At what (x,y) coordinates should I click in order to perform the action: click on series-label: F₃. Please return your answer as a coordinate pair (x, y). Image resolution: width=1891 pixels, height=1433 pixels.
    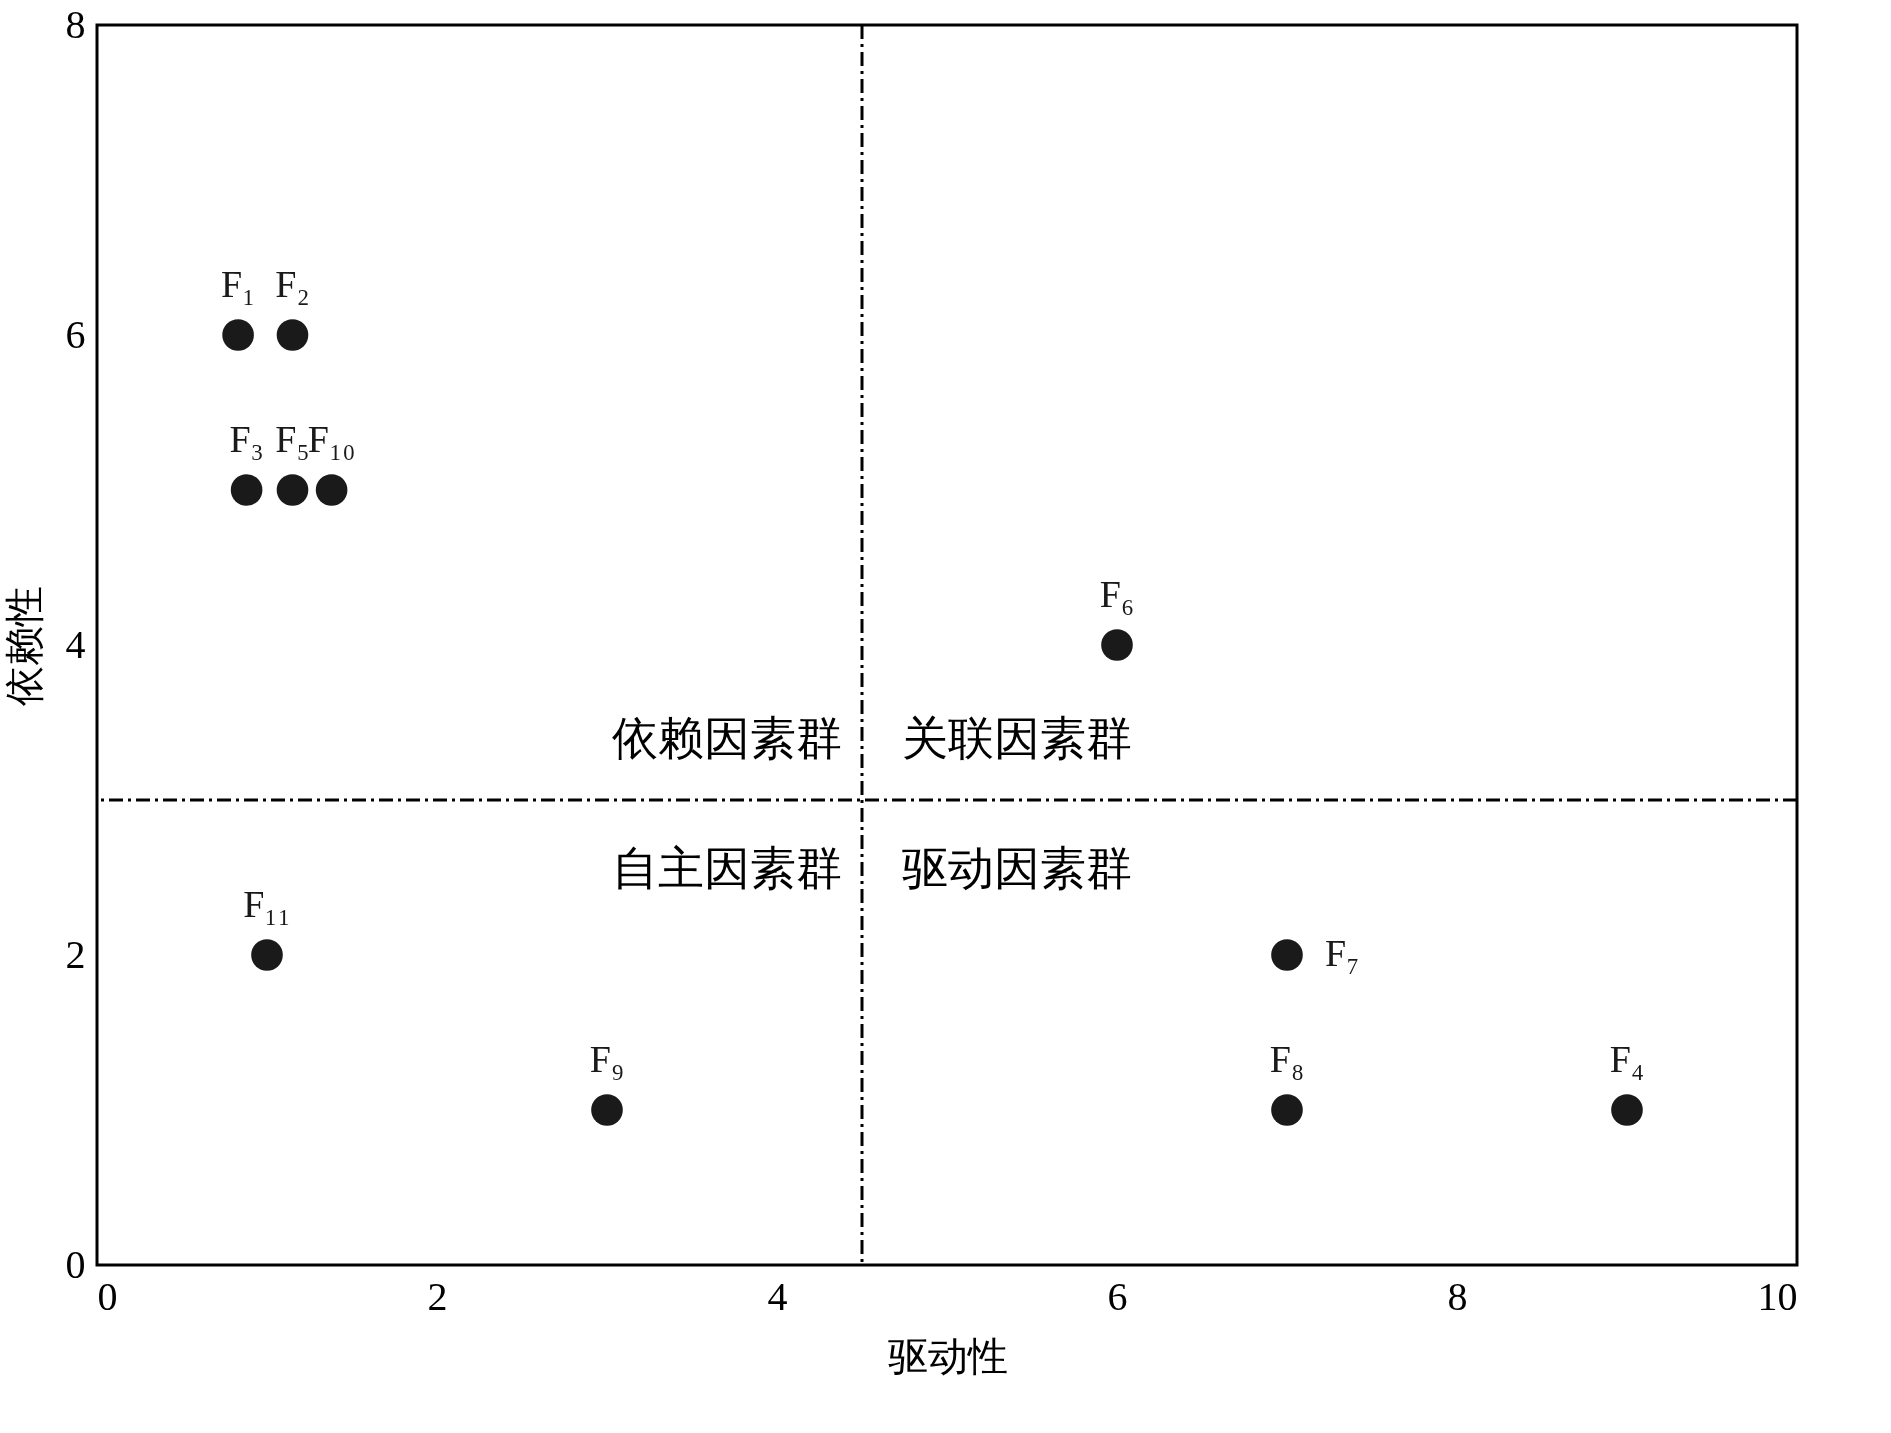
    Looking at the image, I should click on (246, 439).